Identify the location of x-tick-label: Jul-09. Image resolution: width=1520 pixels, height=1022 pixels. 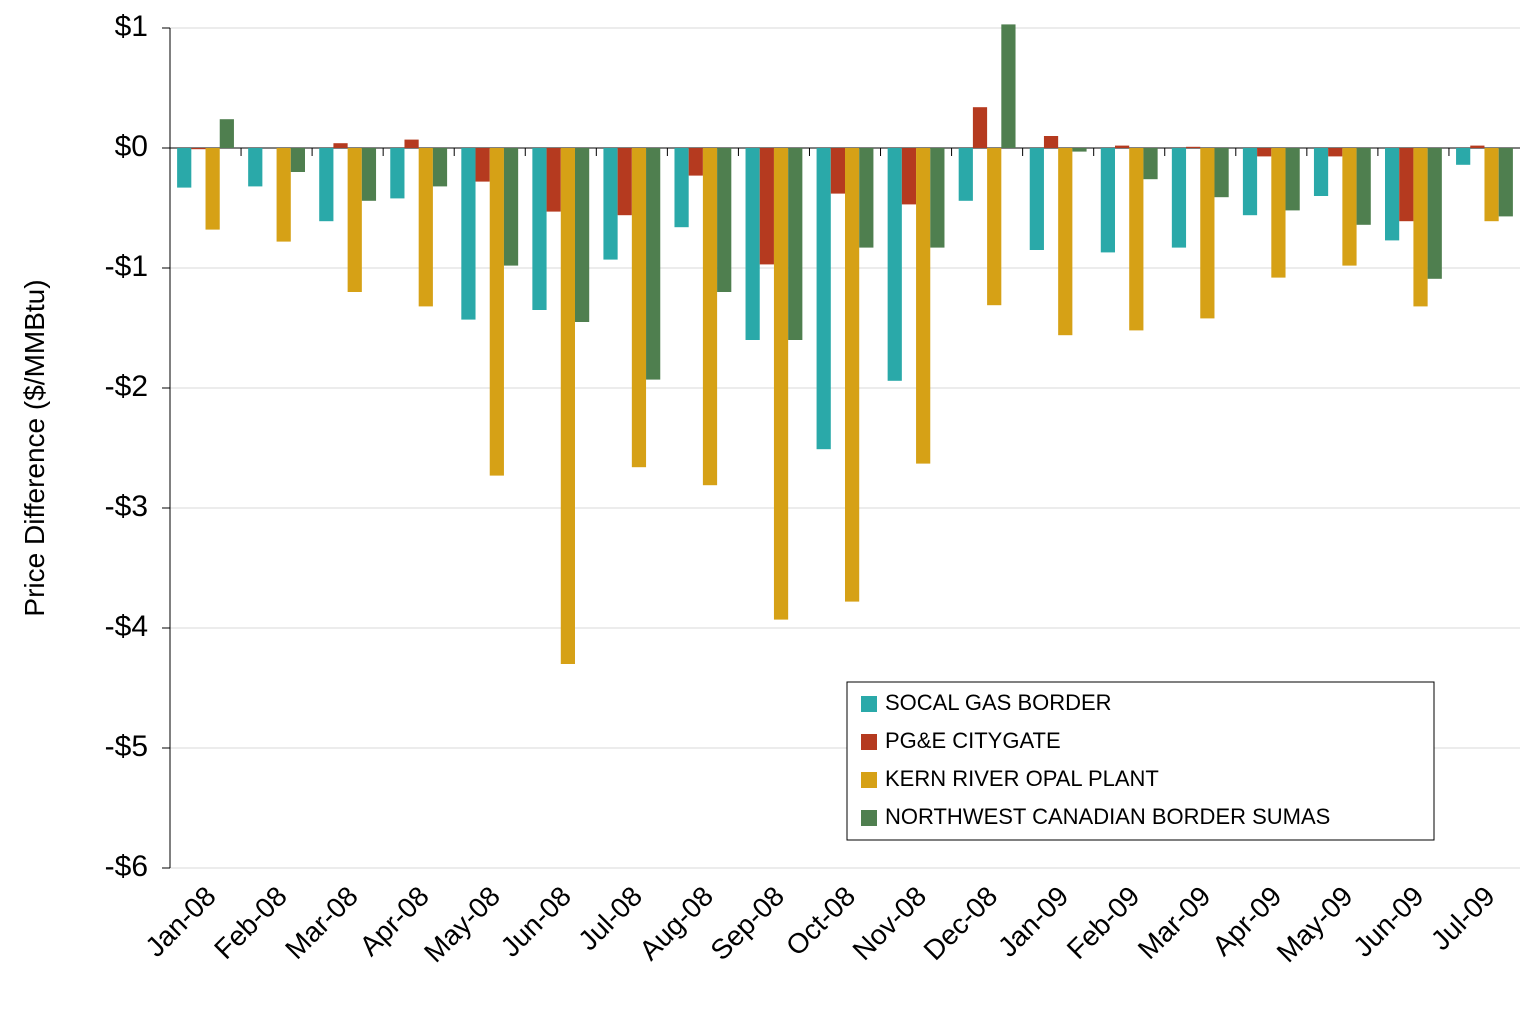
(1463, 918).